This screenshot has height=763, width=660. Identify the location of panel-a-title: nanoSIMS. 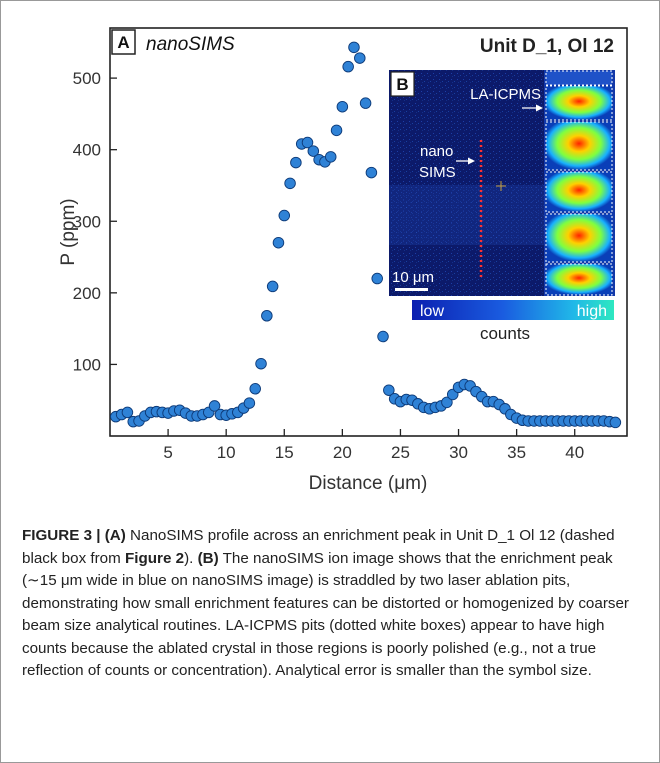
(190, 44).